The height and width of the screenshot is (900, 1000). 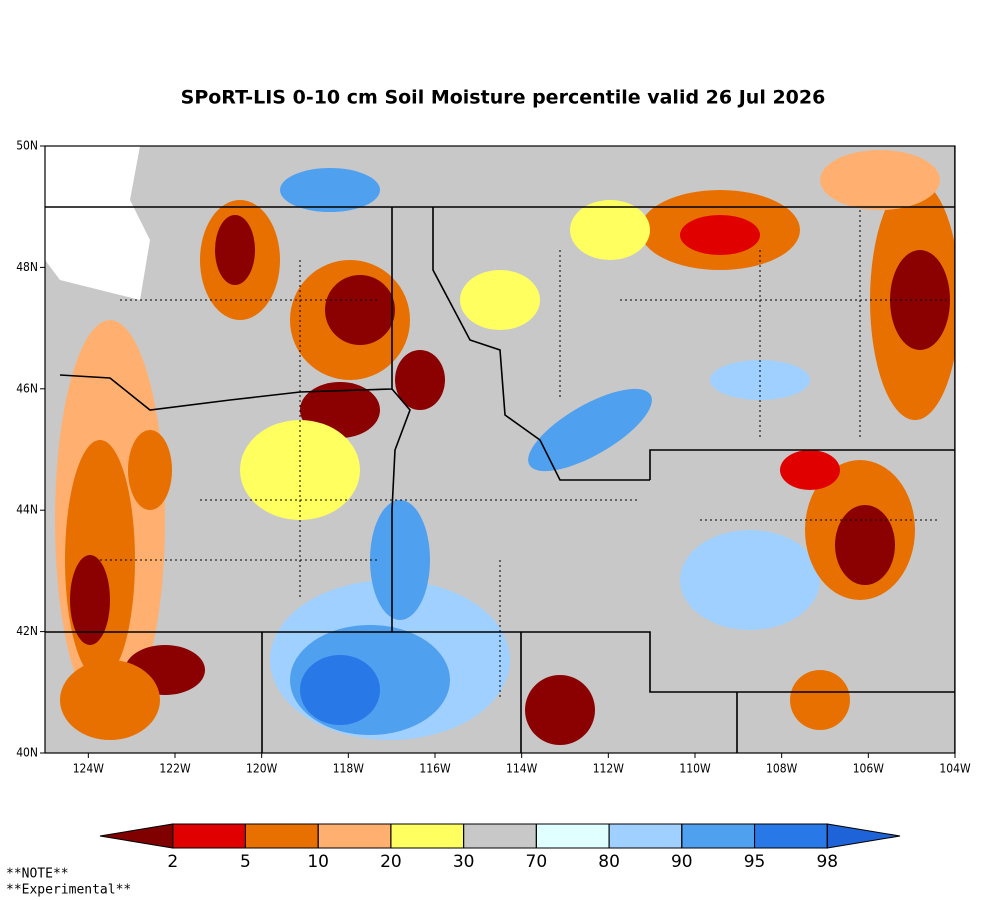 I want to click on lat-label: 50N, so click(x=27, y=146).